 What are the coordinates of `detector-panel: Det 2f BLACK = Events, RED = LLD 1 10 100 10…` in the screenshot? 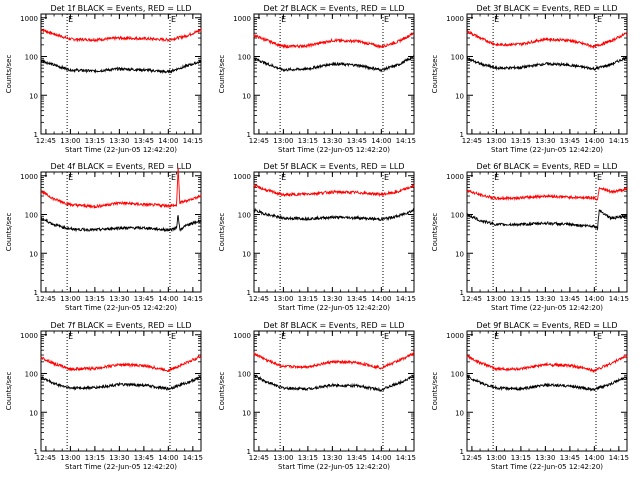 It's located at (317, 79).